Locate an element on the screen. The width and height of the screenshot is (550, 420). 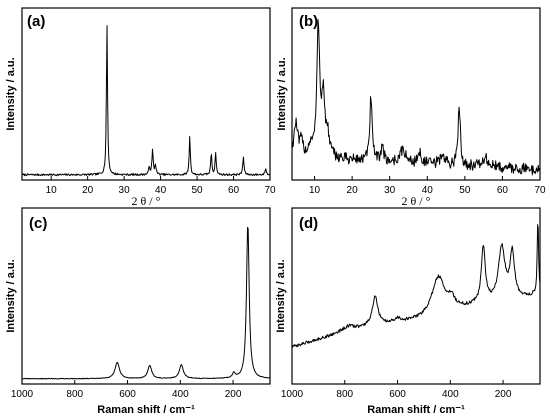
panel-c-x-axis-title: Raman shift / cm⁻¹ is located at coordinates (146, 410).